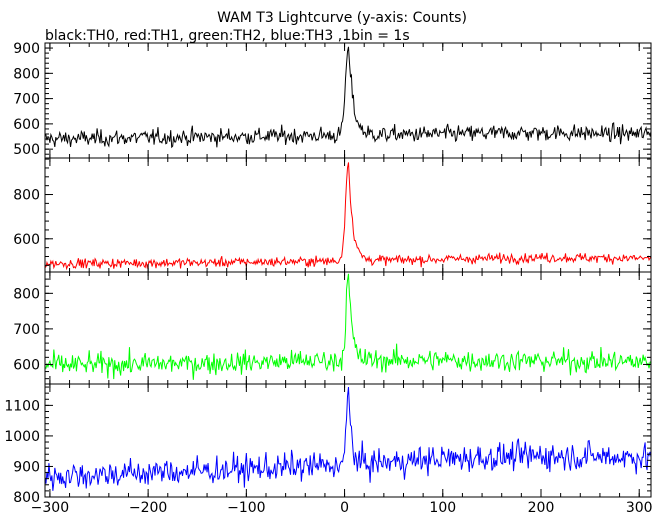  Describe the element at coordinates (342, 18) in the screenshot. I see `chart-title: WAM T3 Lightcurve (y-axis: Counts)` at that location.